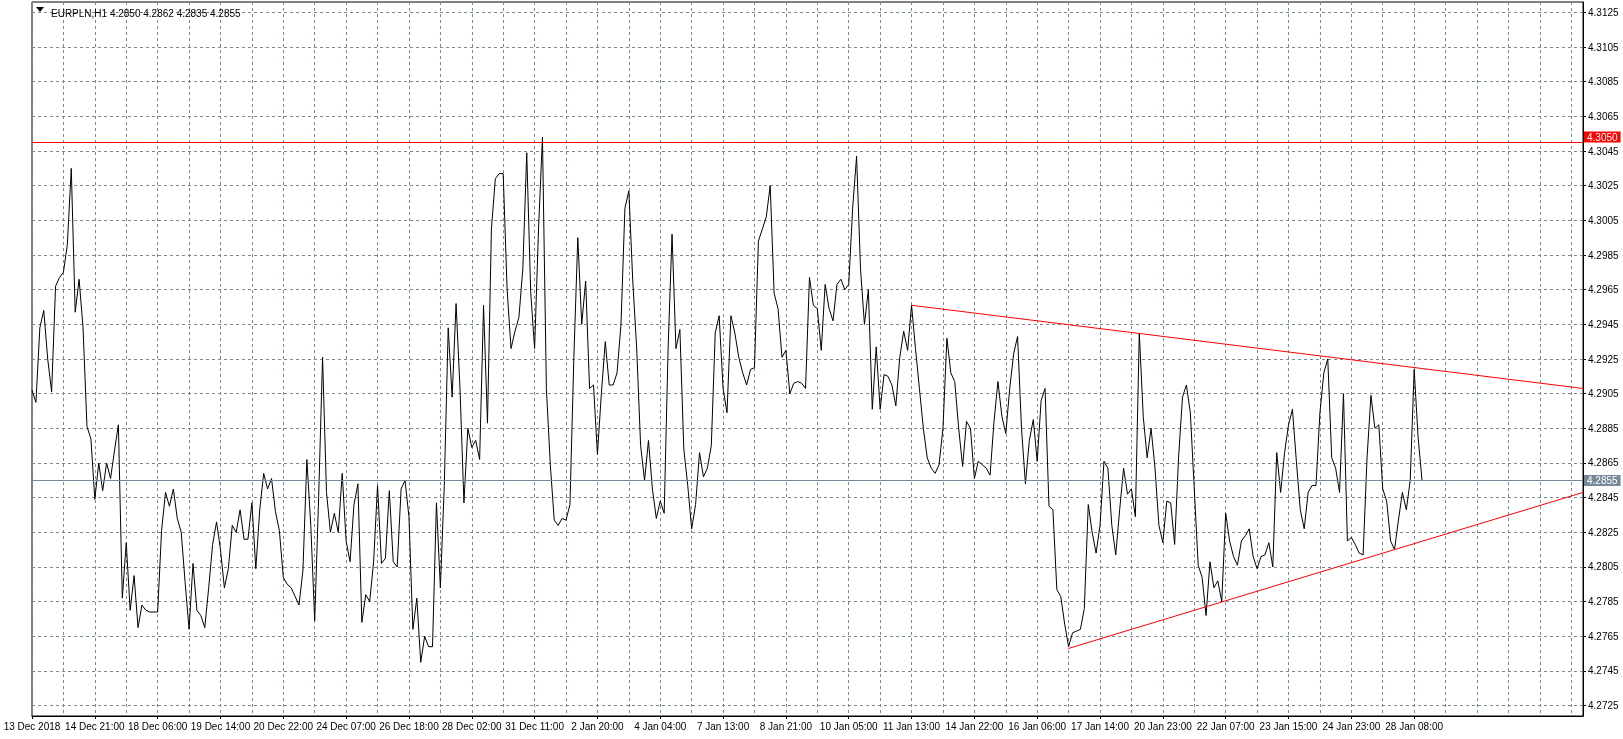  Describe the element at coordinates (1604, 671) in the screenshot. I see `y-tick-label: 4.2745` at that location.